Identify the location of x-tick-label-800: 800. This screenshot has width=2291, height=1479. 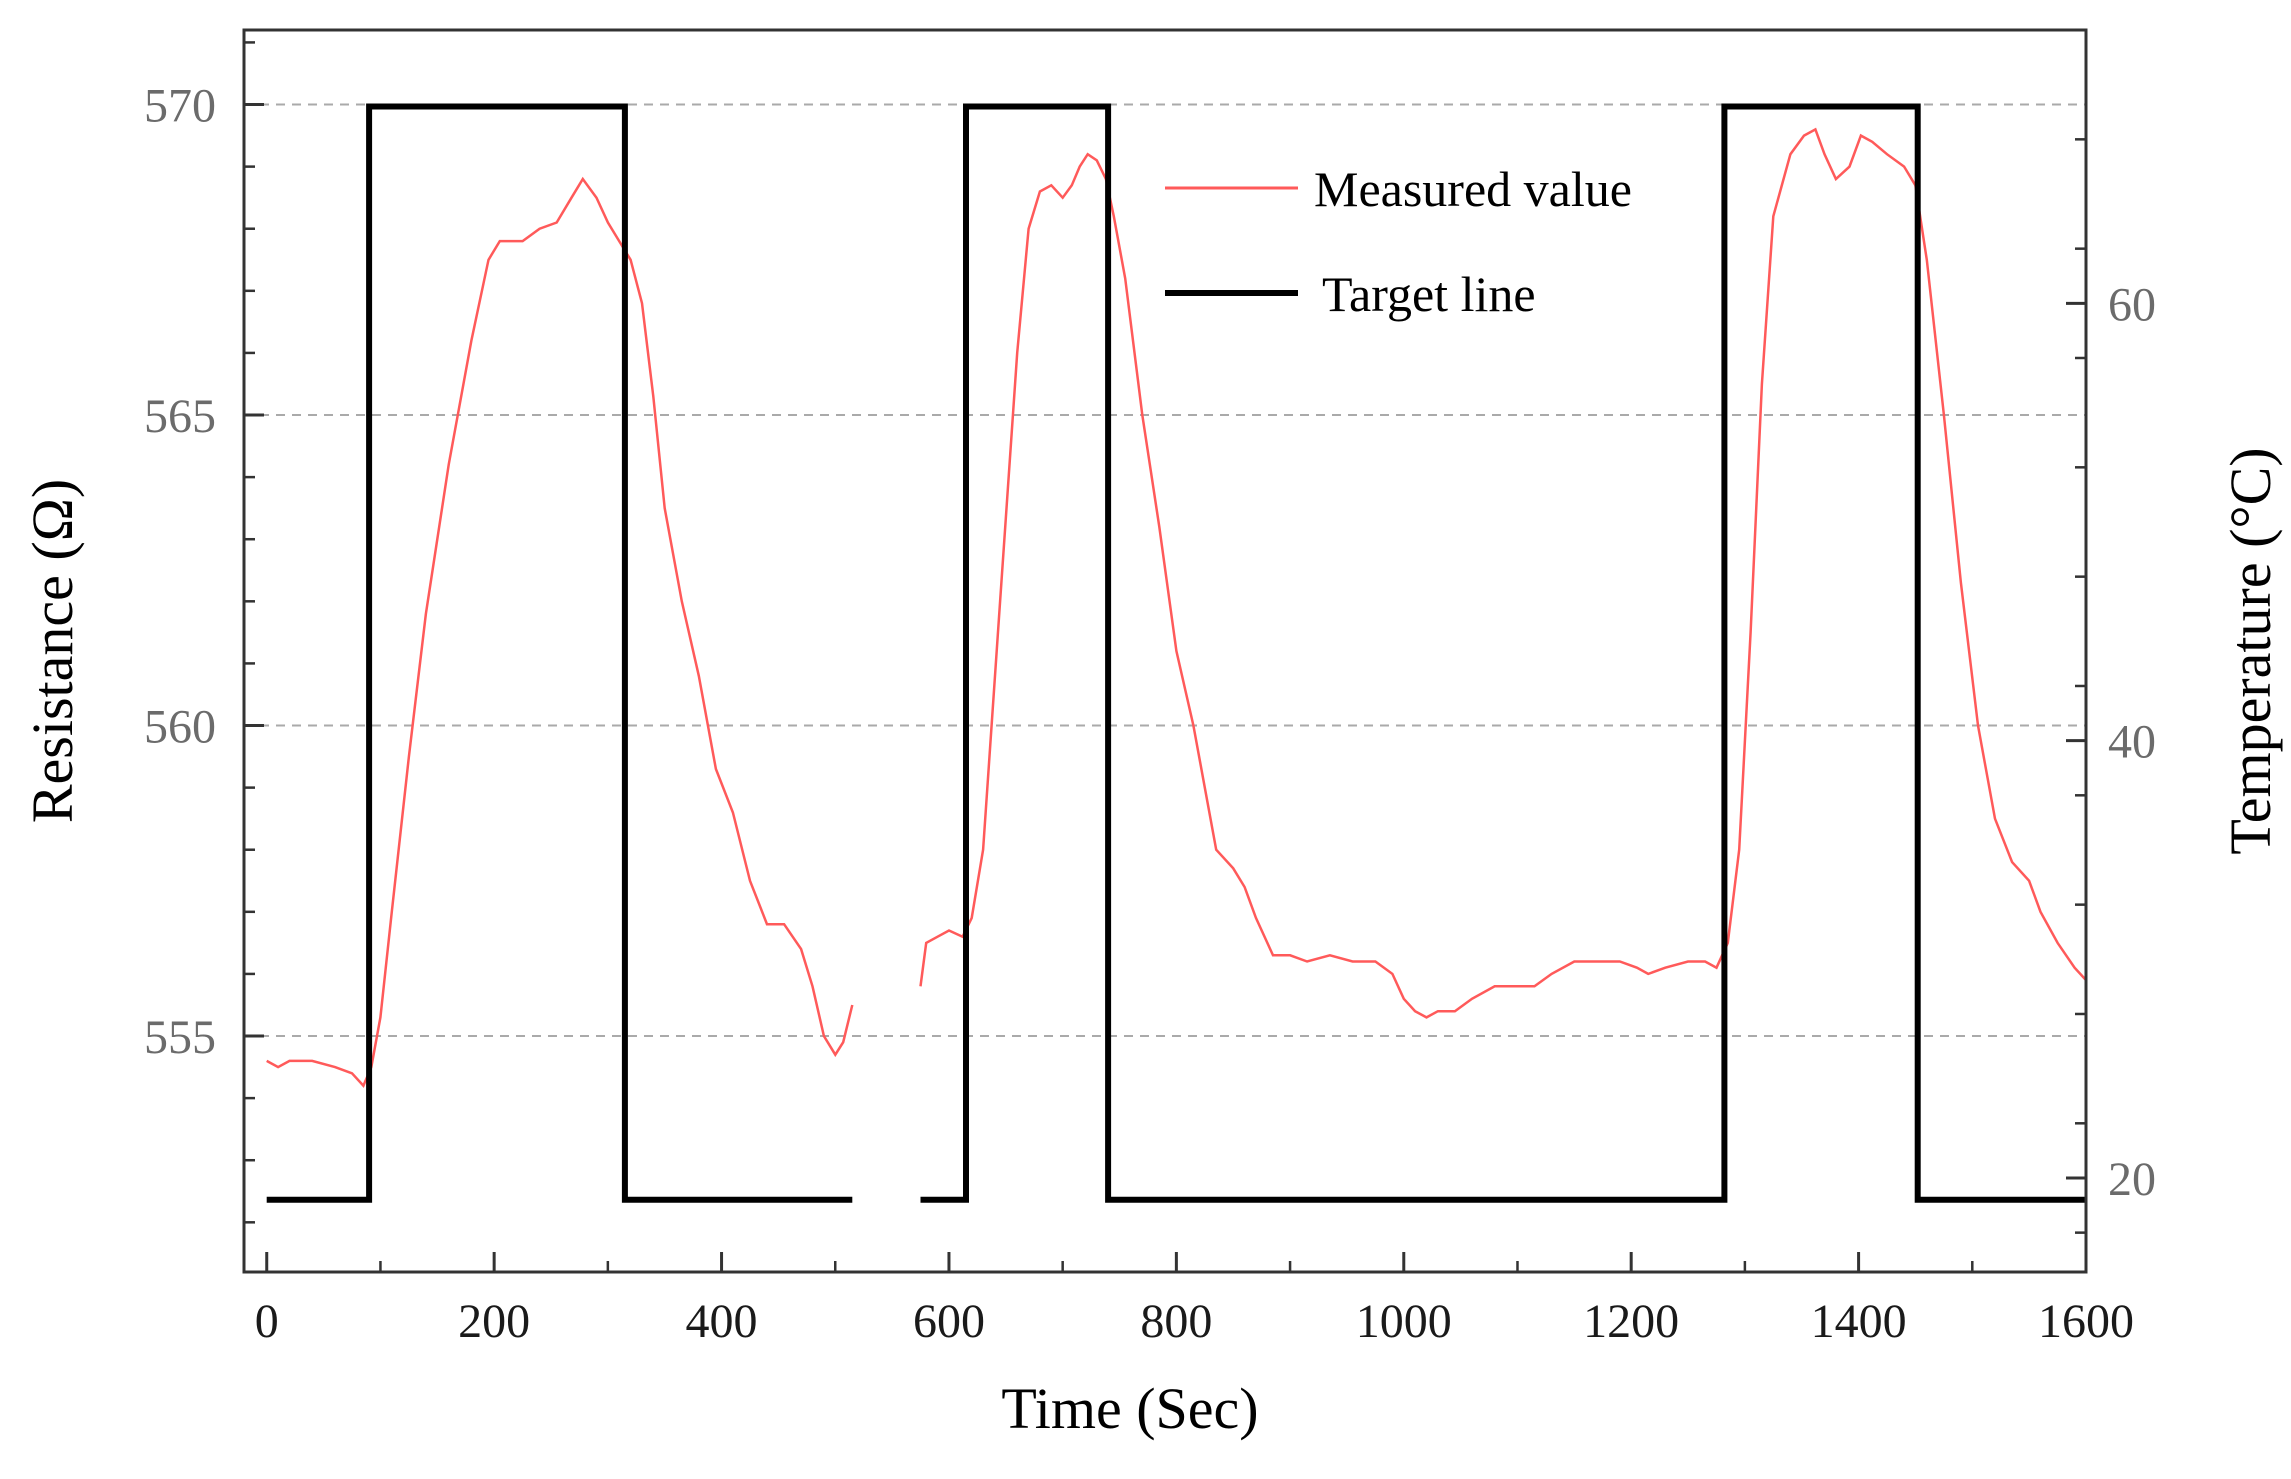
(1176, 1321).